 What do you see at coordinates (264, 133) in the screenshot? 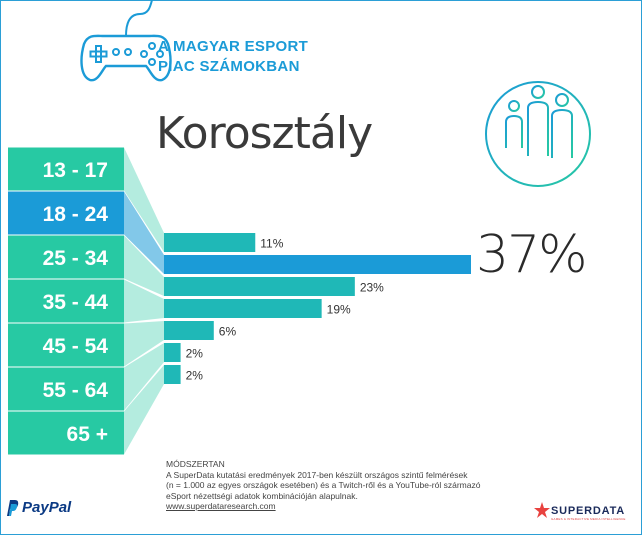
I see `chart-title: Korosztály` at bounding box center [264, 133].